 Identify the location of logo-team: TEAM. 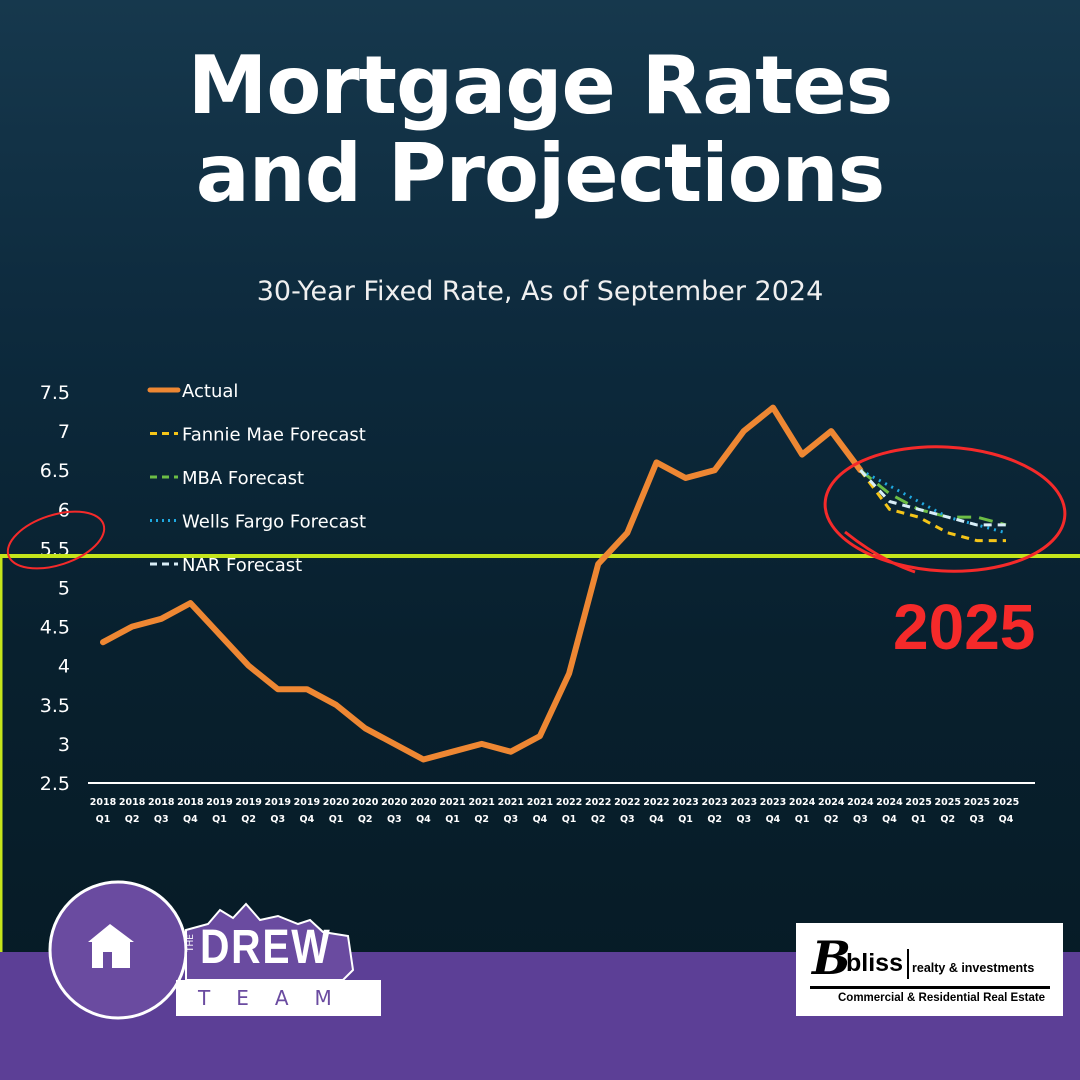
(278, 998).